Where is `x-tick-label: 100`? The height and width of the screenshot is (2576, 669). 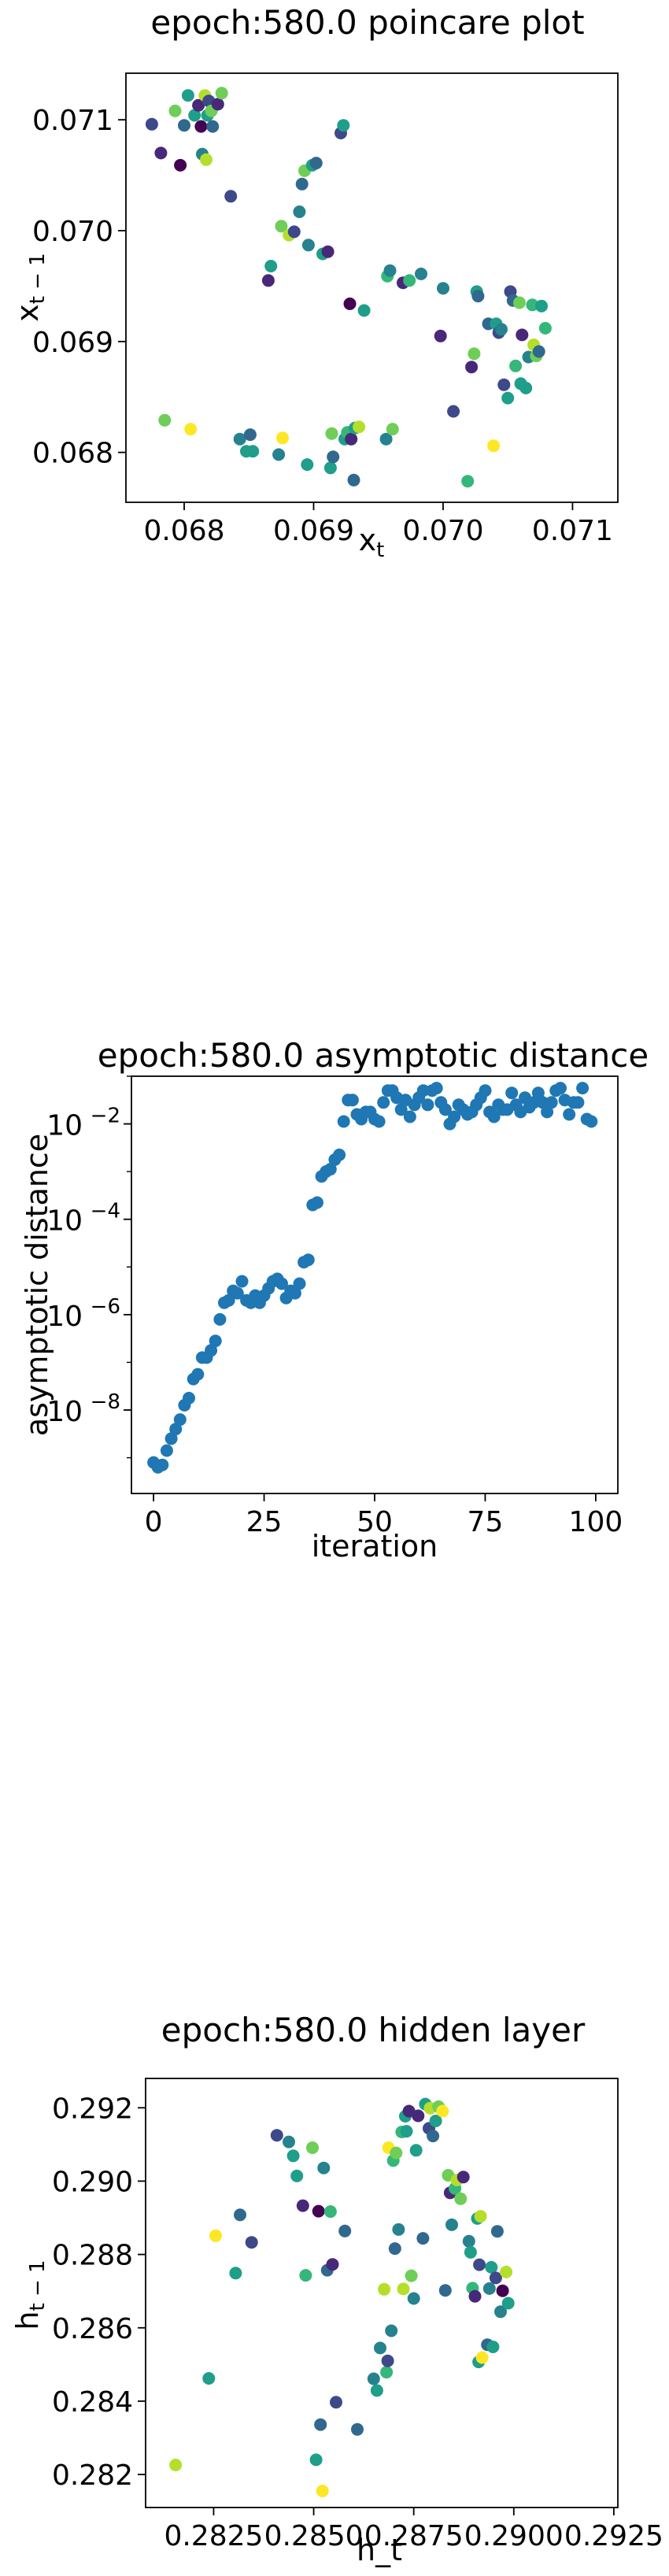 x-tick-label: 100 is located at coordinates (596, 1522).